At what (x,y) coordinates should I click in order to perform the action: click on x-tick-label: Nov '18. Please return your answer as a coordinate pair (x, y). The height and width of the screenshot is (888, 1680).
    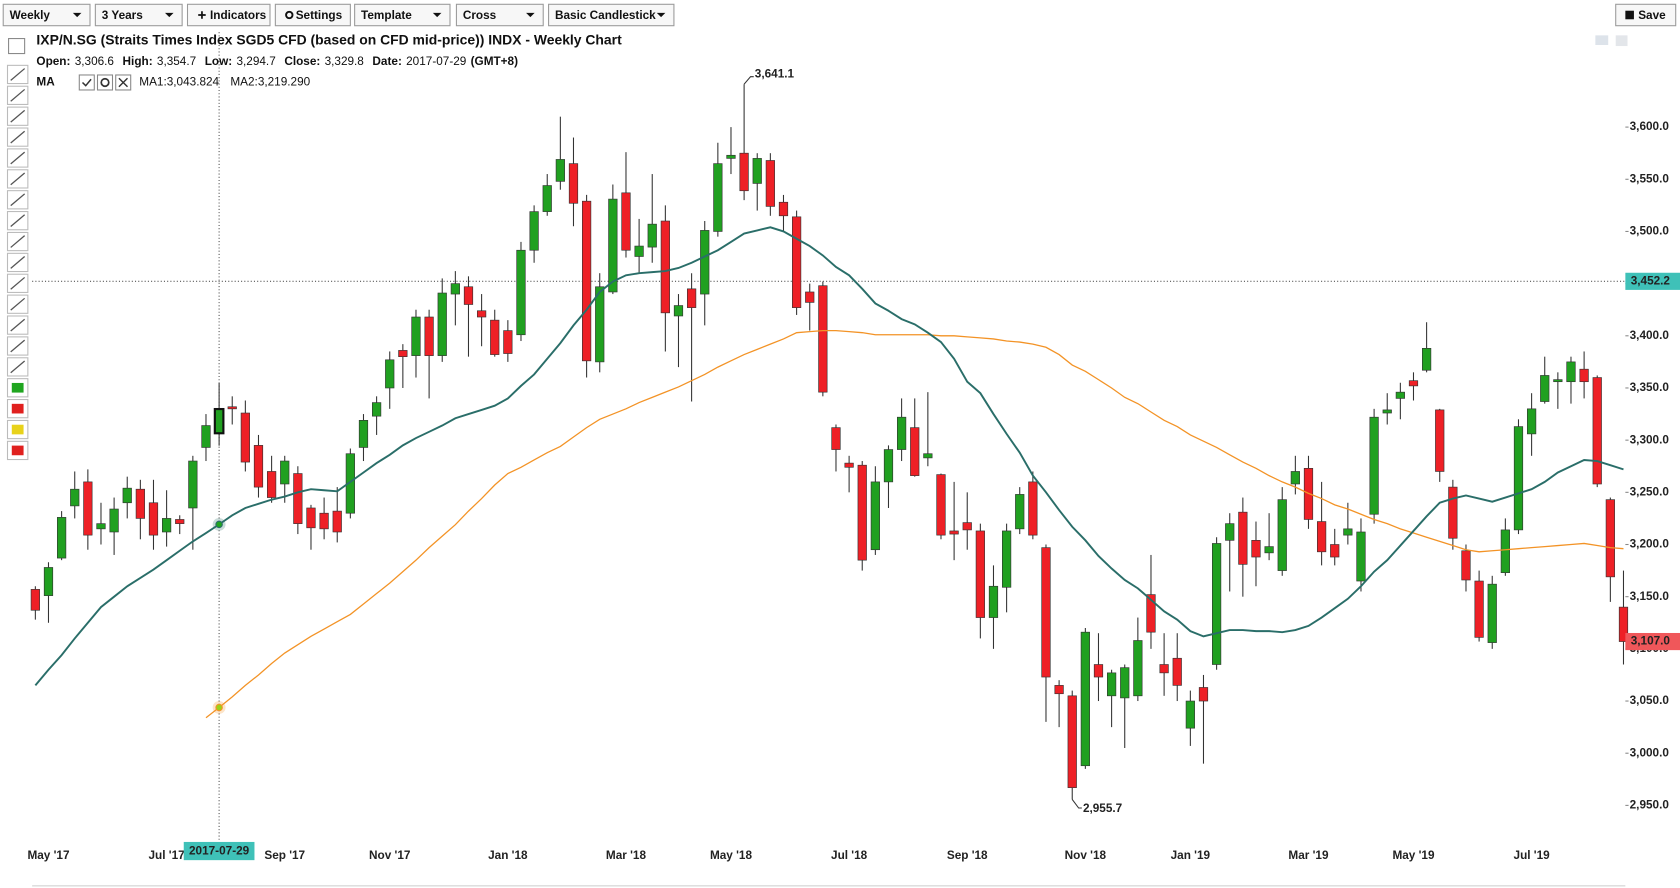
    Looking at the image, I should click on (1086, 855).